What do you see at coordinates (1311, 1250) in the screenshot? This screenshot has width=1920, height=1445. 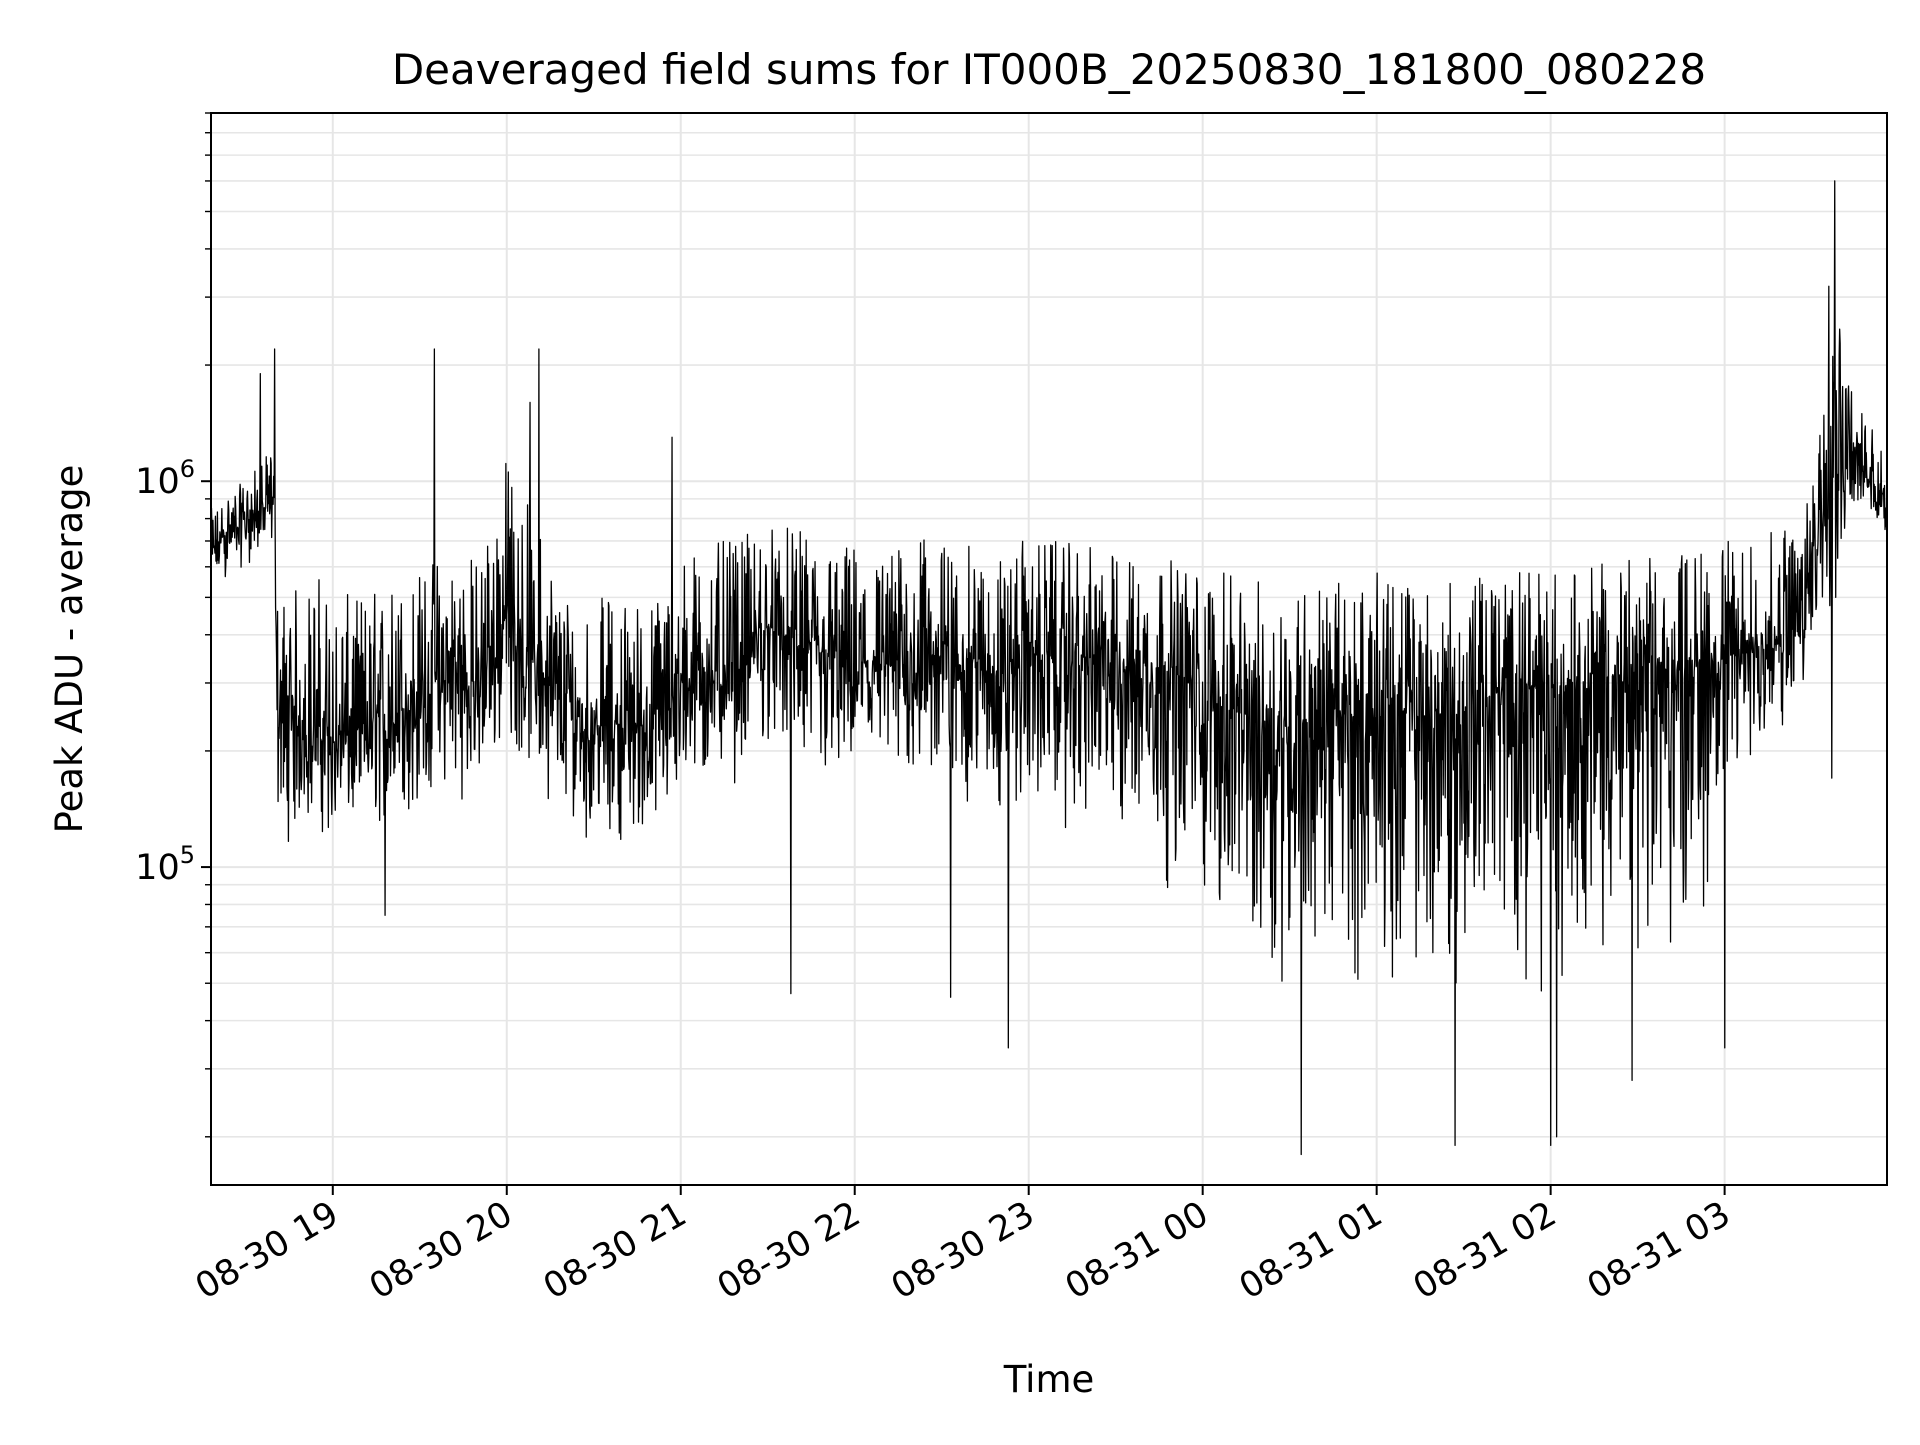 I see `x-tick-label: 08-31 01` at bounding box center [1311, 1250].